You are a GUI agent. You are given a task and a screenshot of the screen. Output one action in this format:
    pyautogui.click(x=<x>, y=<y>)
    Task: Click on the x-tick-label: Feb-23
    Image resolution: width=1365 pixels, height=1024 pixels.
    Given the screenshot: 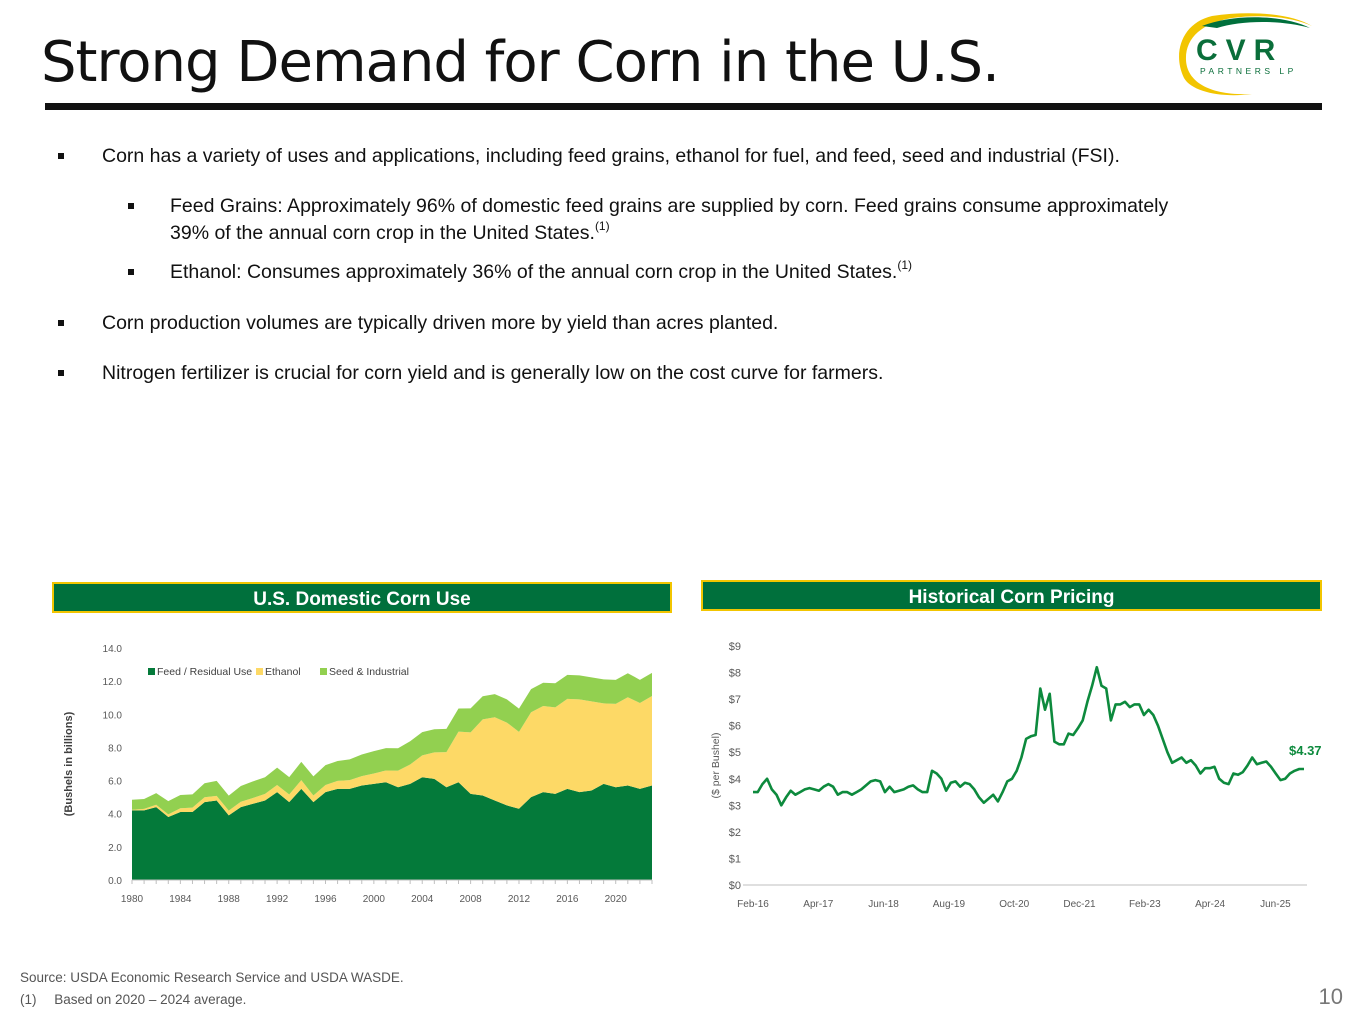 What is the action you would take?
    pyautogui.click(x=1145, y=904)
    